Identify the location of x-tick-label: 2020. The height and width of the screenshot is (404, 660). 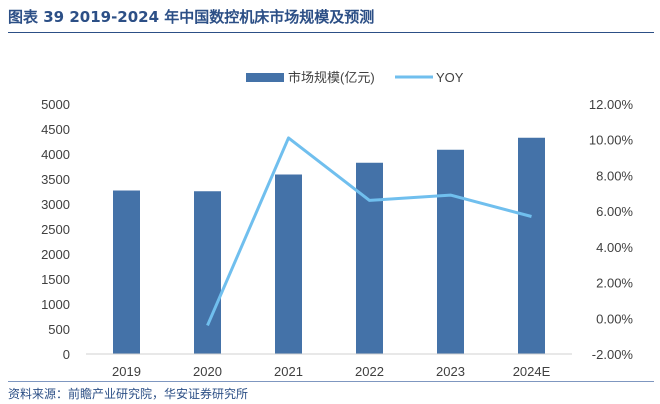
(207, 371).